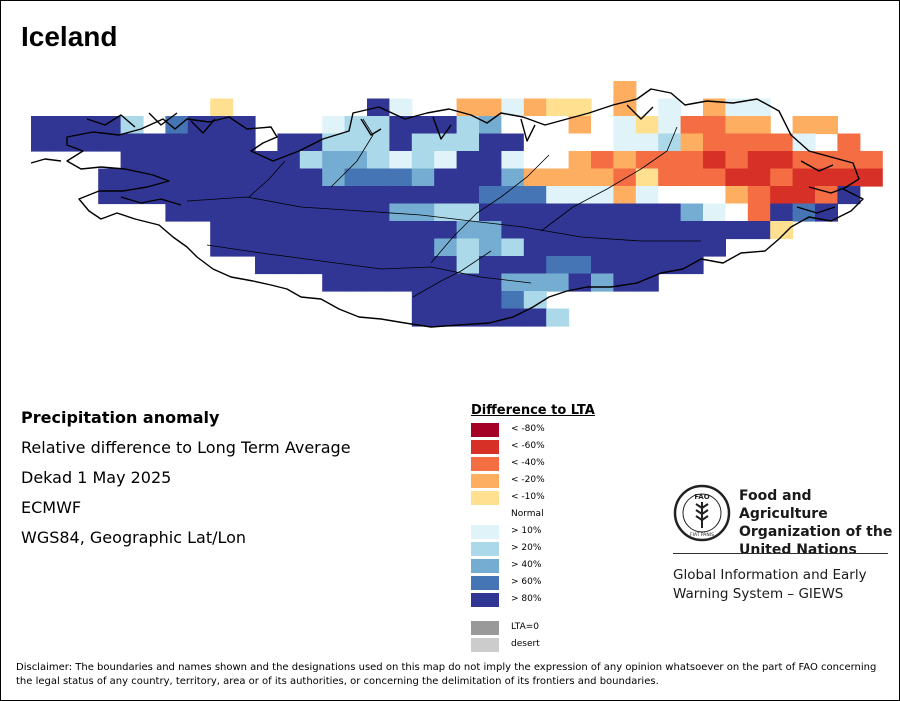 Image resolution: width=900 pixels, height=701 pixels. I want to click on map-title: Iceland, so click(69, 36).